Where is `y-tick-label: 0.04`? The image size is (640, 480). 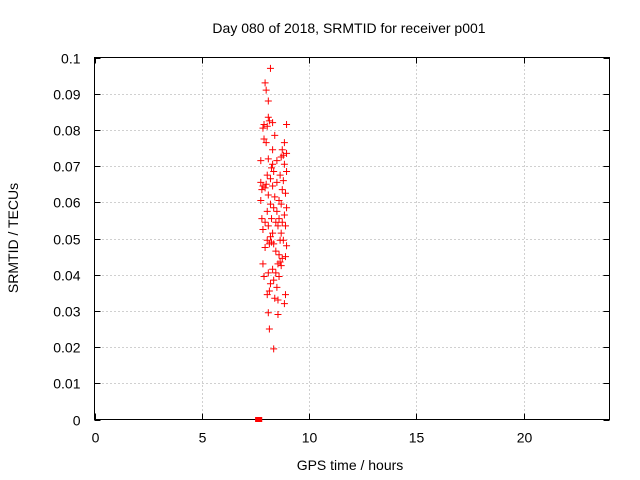 y-tick-label: 0.04 is located at coordinates (66, 276).